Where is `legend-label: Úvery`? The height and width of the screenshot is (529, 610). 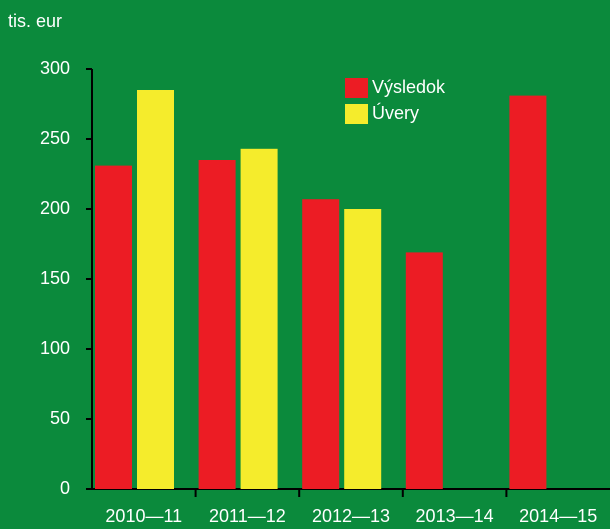
legend-label: Úvery is located at coordinates (395, 112).